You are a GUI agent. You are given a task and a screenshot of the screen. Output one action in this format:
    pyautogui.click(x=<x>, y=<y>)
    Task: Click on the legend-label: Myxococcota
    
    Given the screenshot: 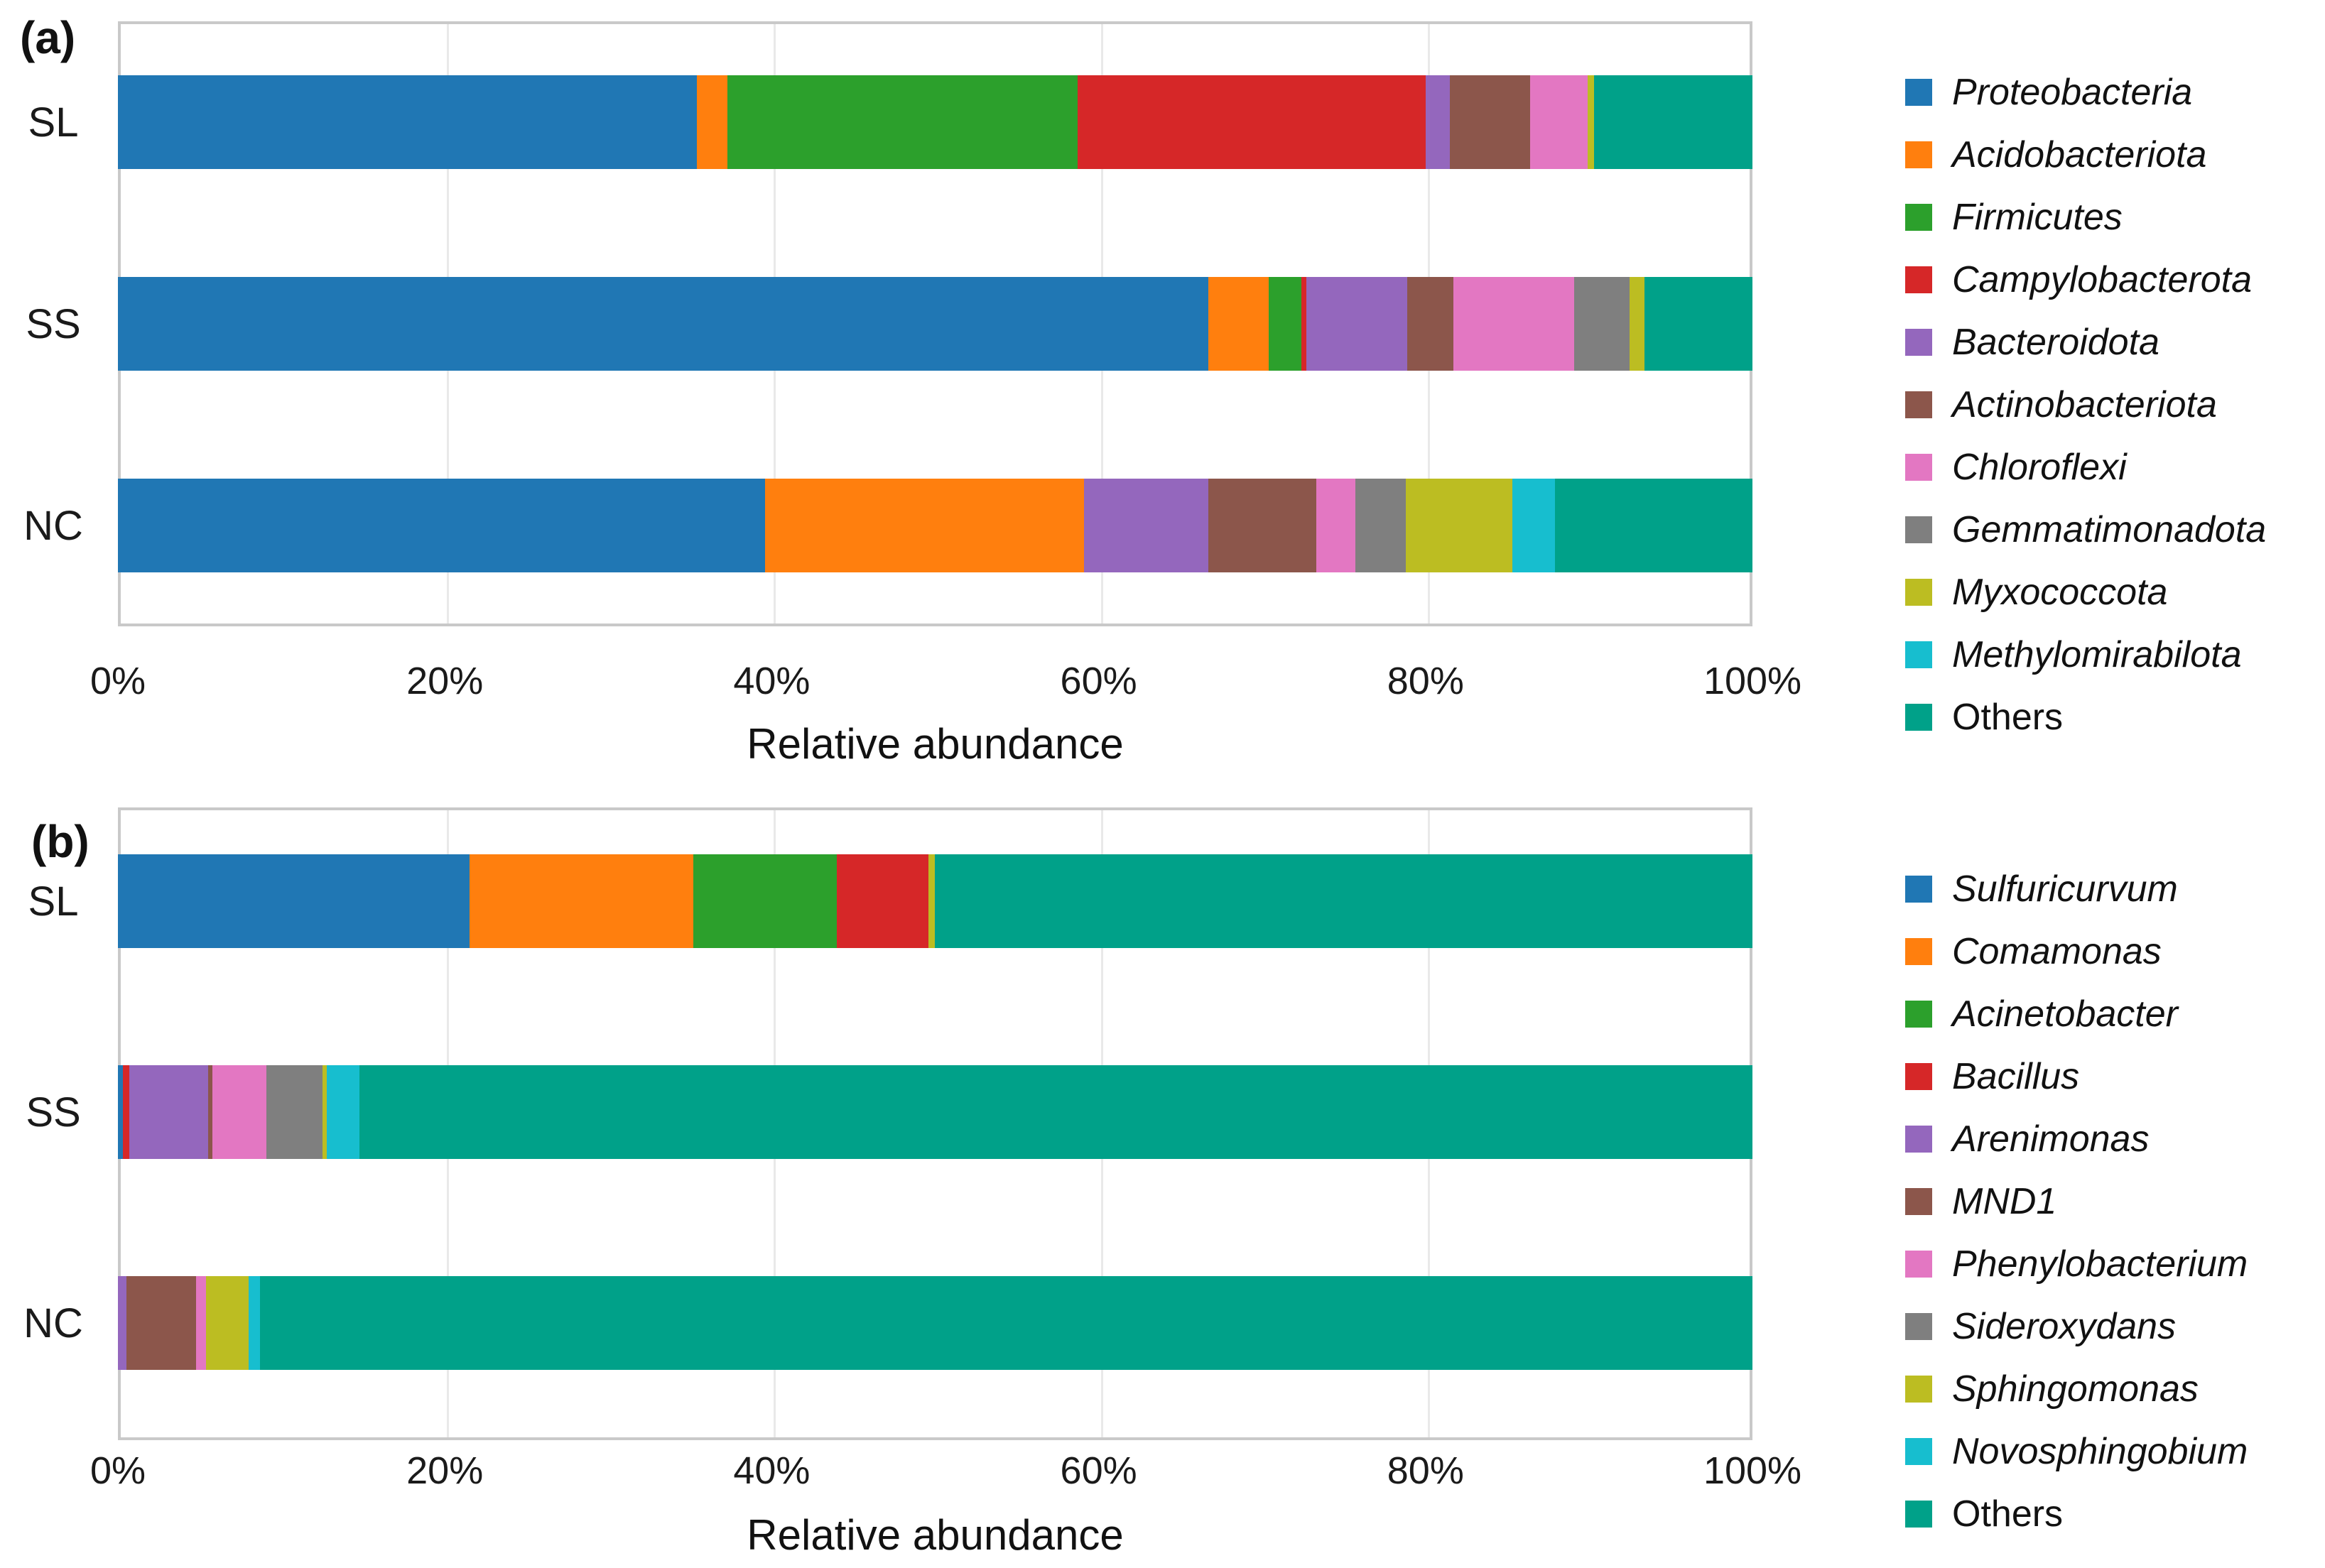 What is the action you would take?
    pyautogui.click(x=2060, y=593)
    